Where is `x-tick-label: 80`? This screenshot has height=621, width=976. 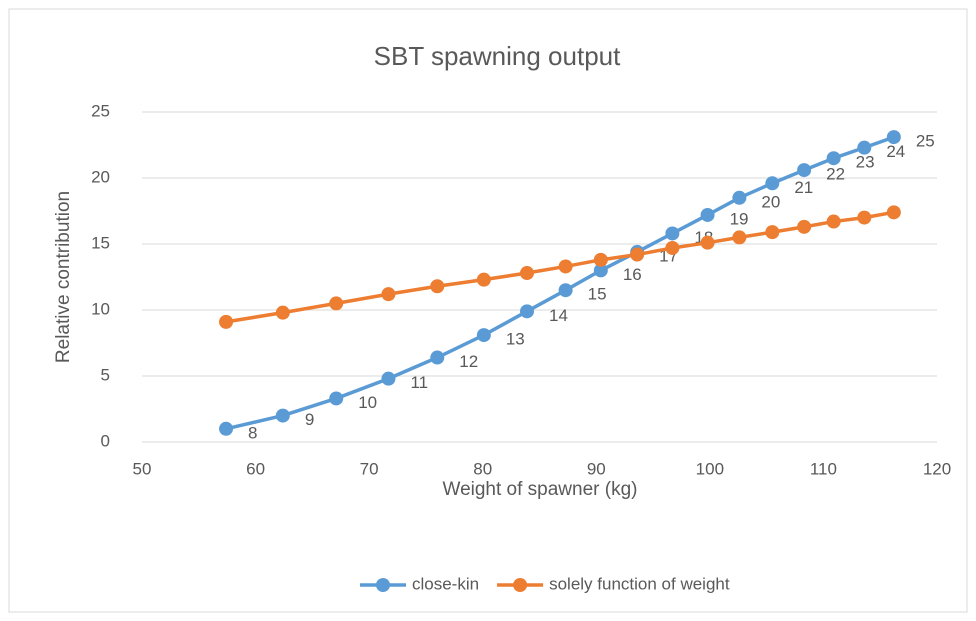 x-tick-label: 80 is located at coordinates (482, 468).